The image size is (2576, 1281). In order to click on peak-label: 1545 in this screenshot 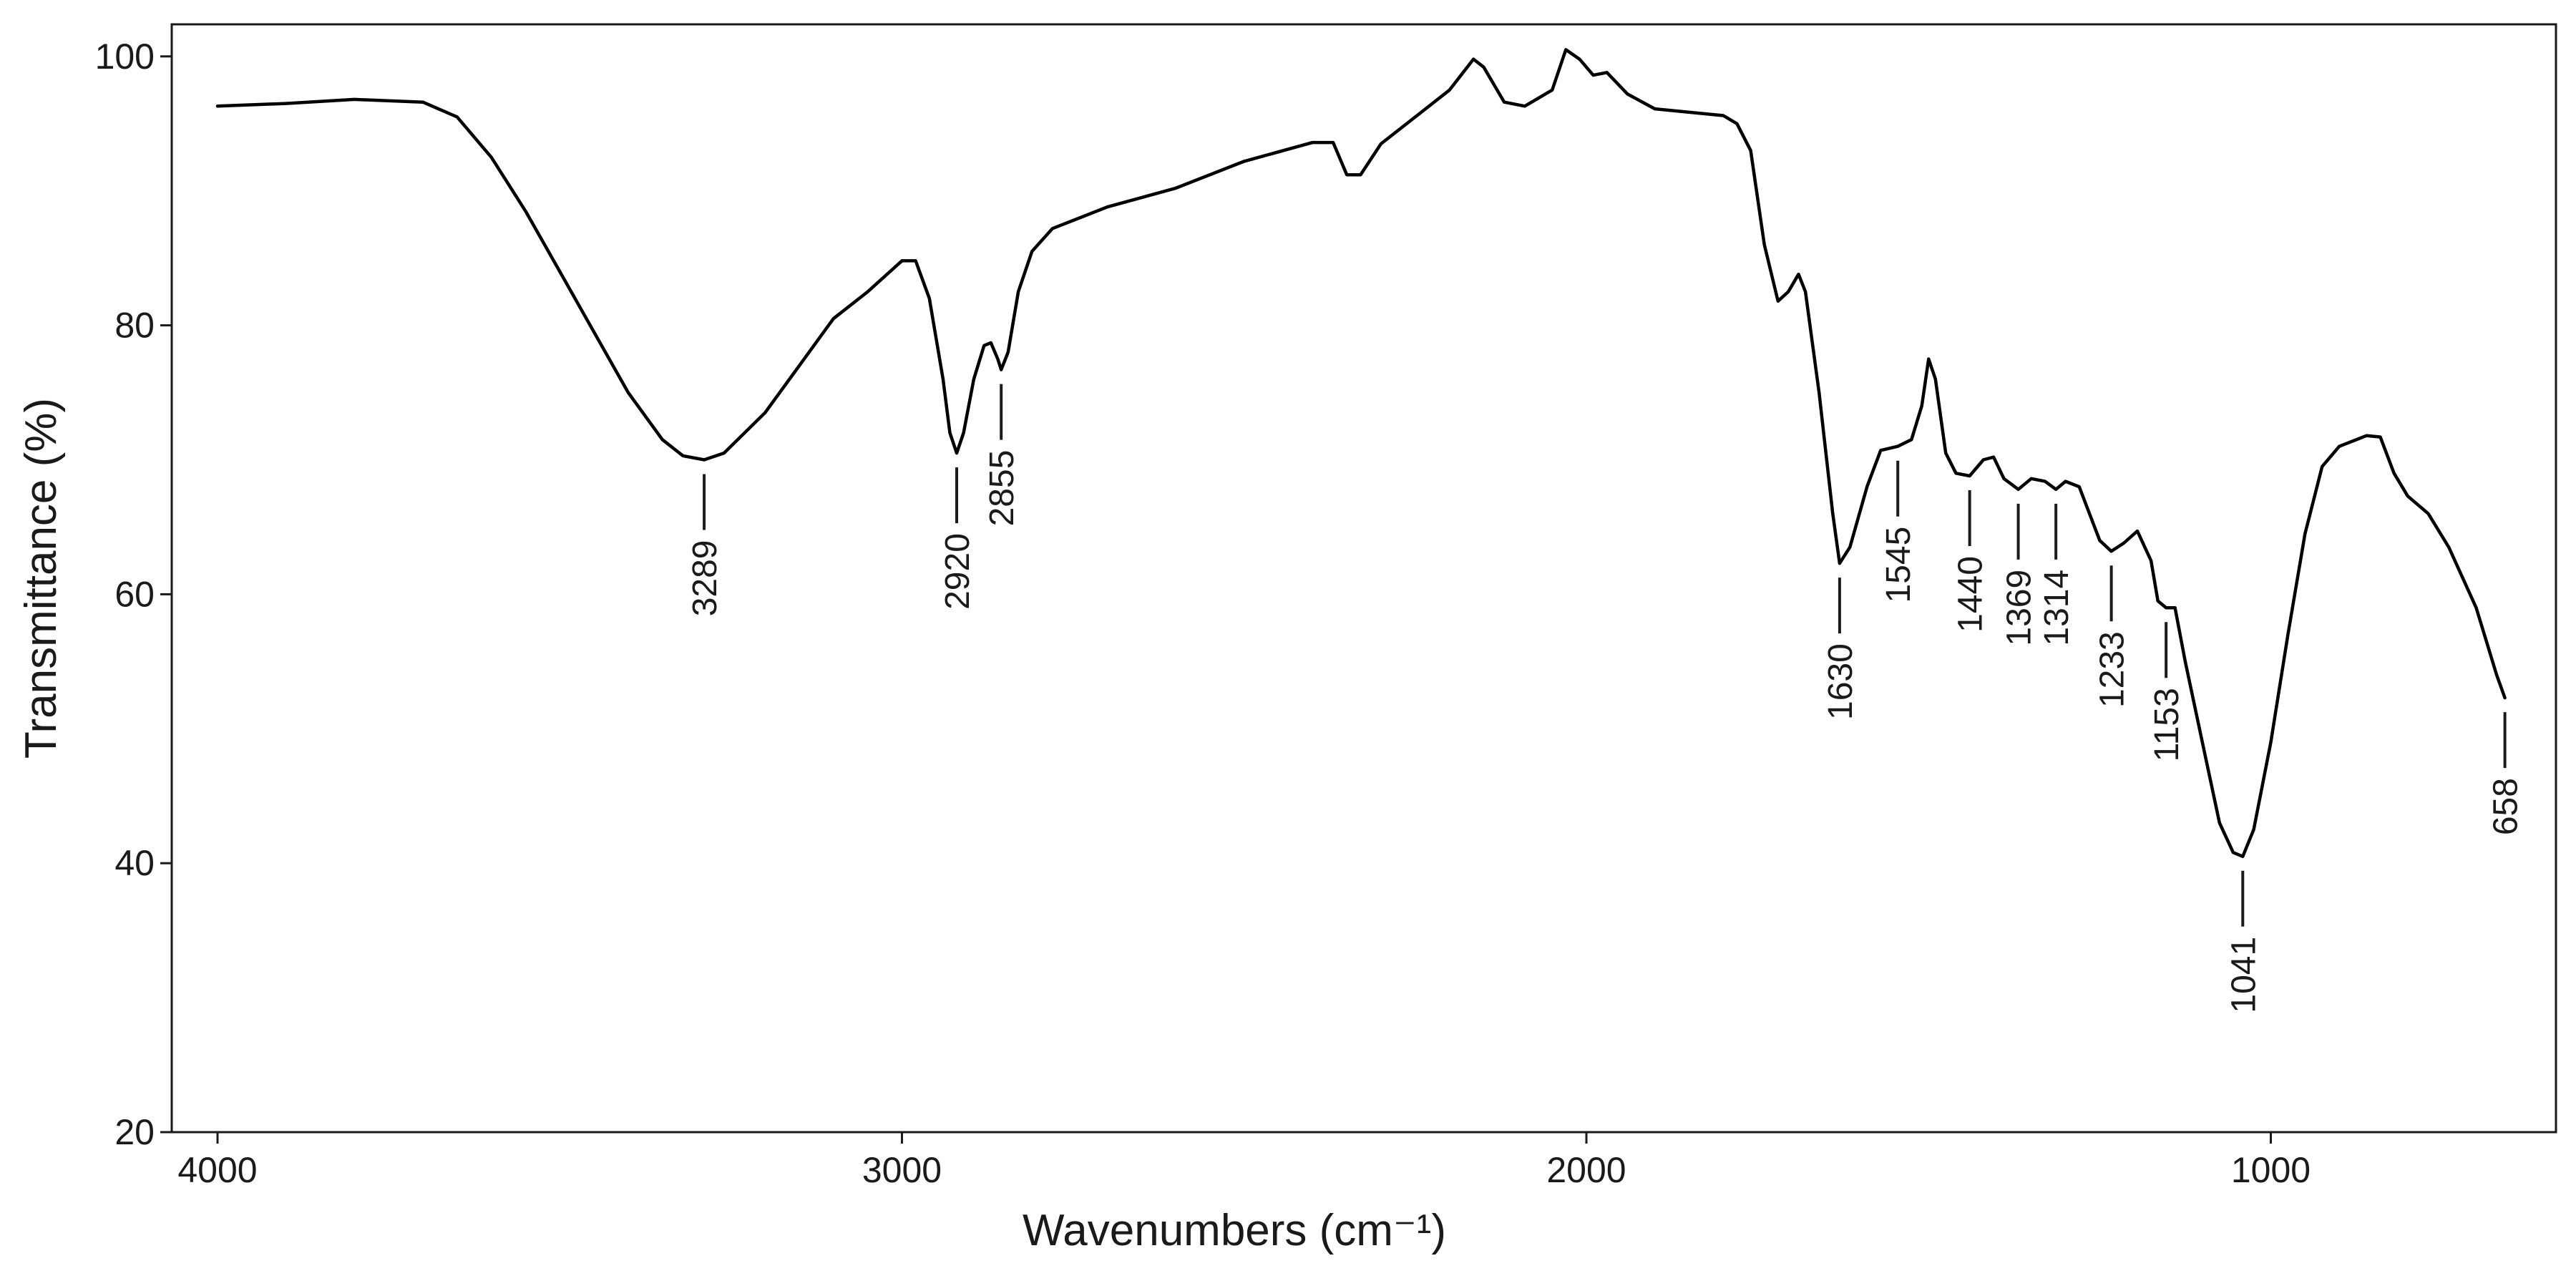, I will do `click(1899, 565)`.